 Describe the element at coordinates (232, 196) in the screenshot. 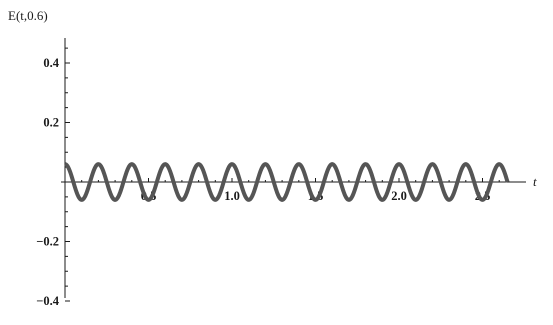

I see `x-tick-label: 1.0` at that location.